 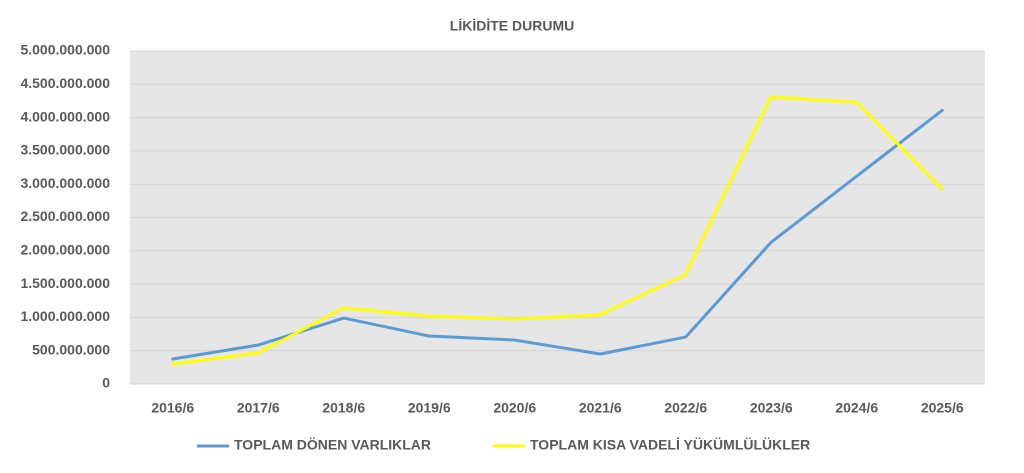 I want to click on y-tick-label: 3.000.000.000, so click(x=65, y=183).